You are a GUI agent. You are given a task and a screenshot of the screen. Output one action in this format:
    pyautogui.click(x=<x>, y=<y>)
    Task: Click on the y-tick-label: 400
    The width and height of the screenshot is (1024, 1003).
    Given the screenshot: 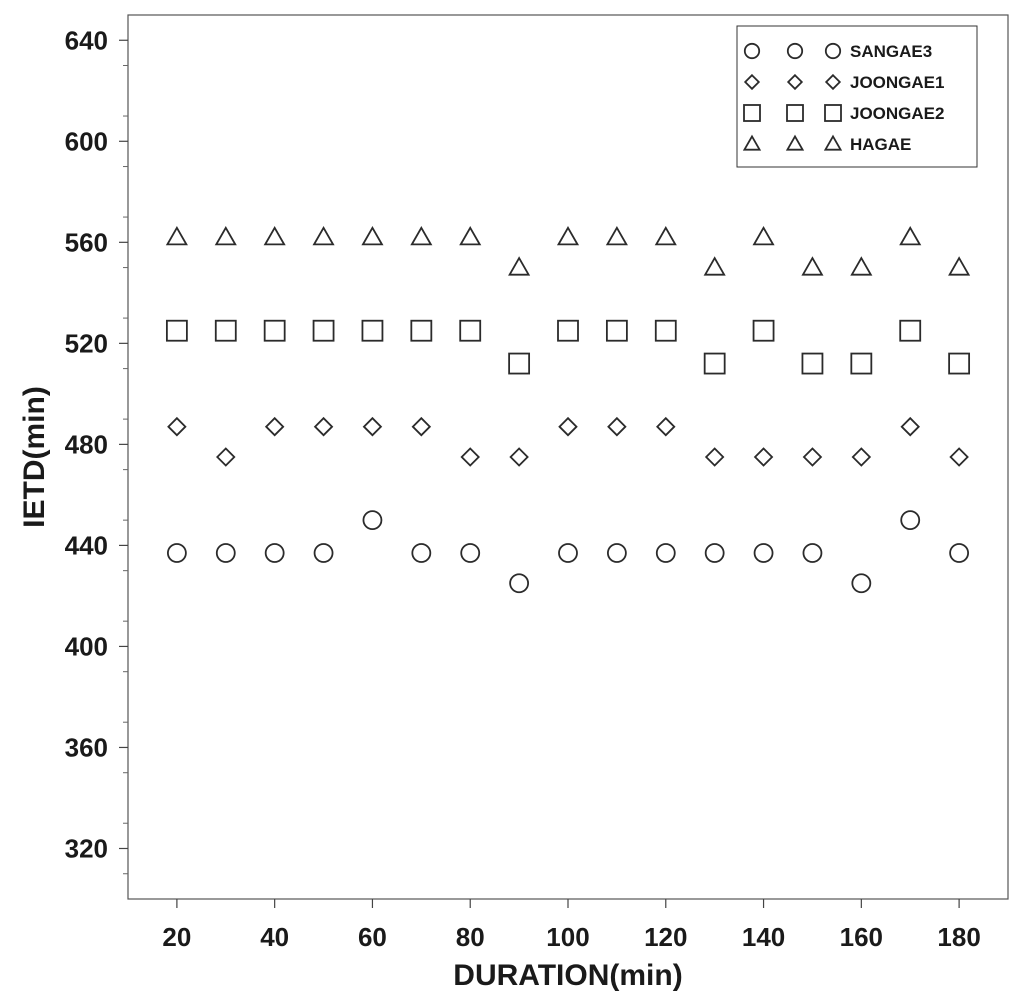 What is the action you would take?
    pyautogui.click(x=86, y=646)
    